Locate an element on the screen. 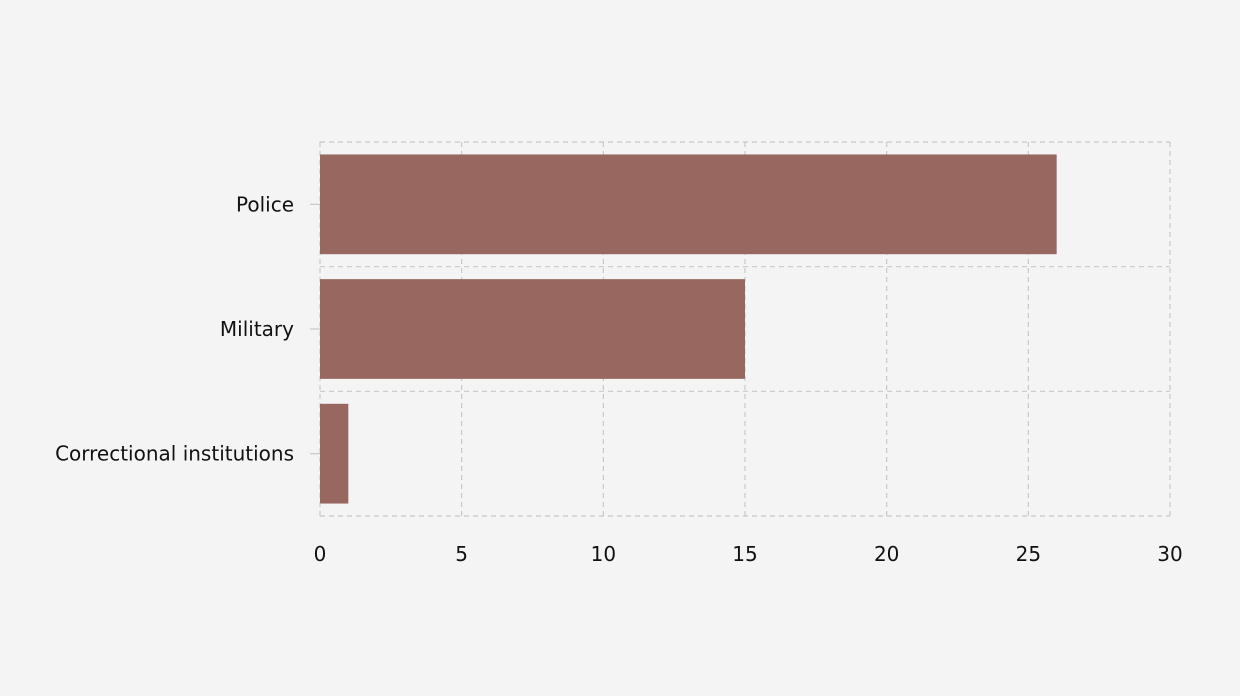 This screenshot has width=1240, height=696. y-tick-label: Correctional institutions is located at coordinates (174, 454).